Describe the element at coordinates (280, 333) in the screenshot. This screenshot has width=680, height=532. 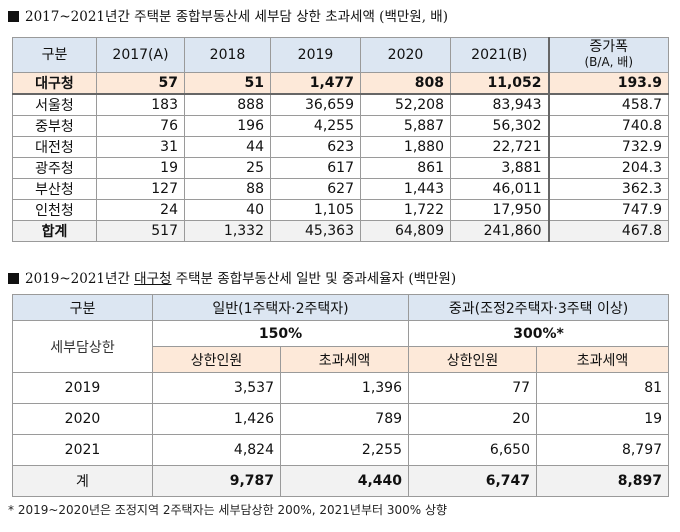
I see `rate-general: 150%` at that location.